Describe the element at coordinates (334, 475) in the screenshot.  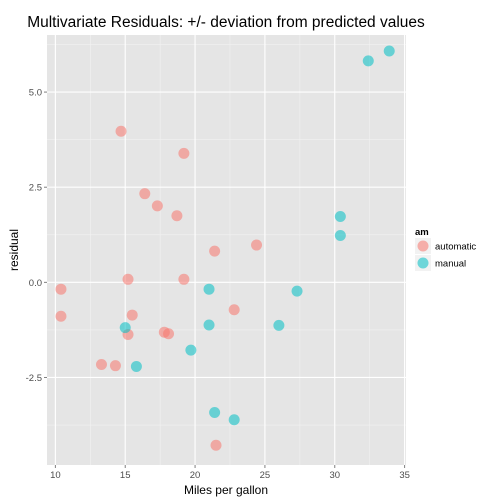
I see `x-tick-label: 30` at that location.